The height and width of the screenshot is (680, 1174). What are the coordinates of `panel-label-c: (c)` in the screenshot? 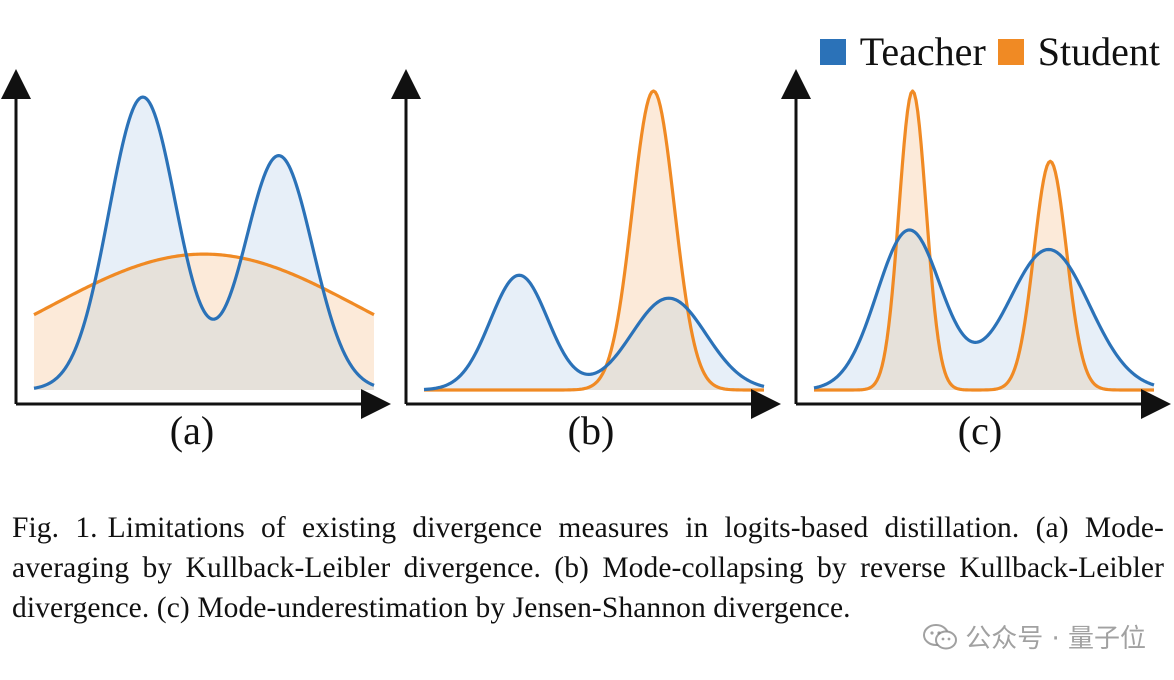 It's located at (980, 430).